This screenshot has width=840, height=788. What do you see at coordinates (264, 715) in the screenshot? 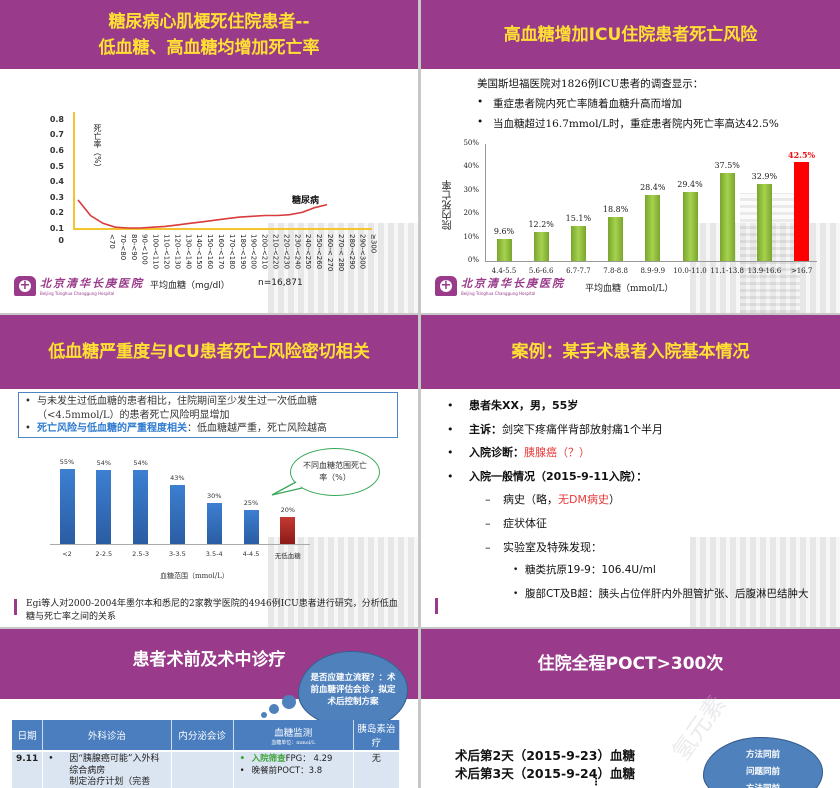
I see `thought-dot-small` at bounding box center [264, 715].